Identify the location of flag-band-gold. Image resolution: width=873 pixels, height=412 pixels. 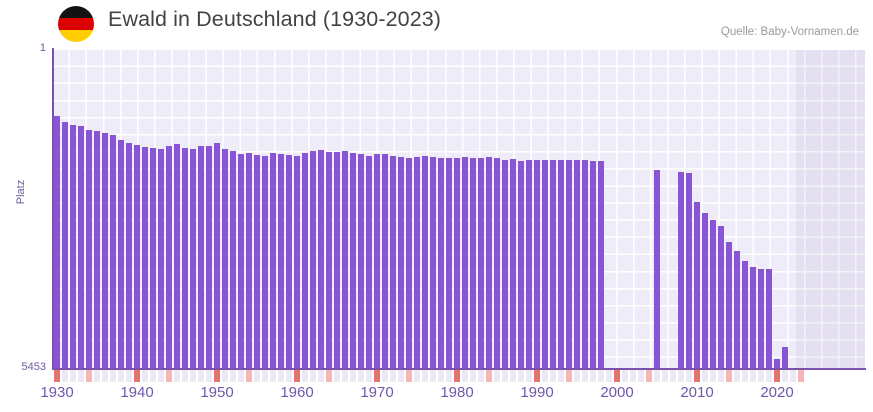
(76, 36).